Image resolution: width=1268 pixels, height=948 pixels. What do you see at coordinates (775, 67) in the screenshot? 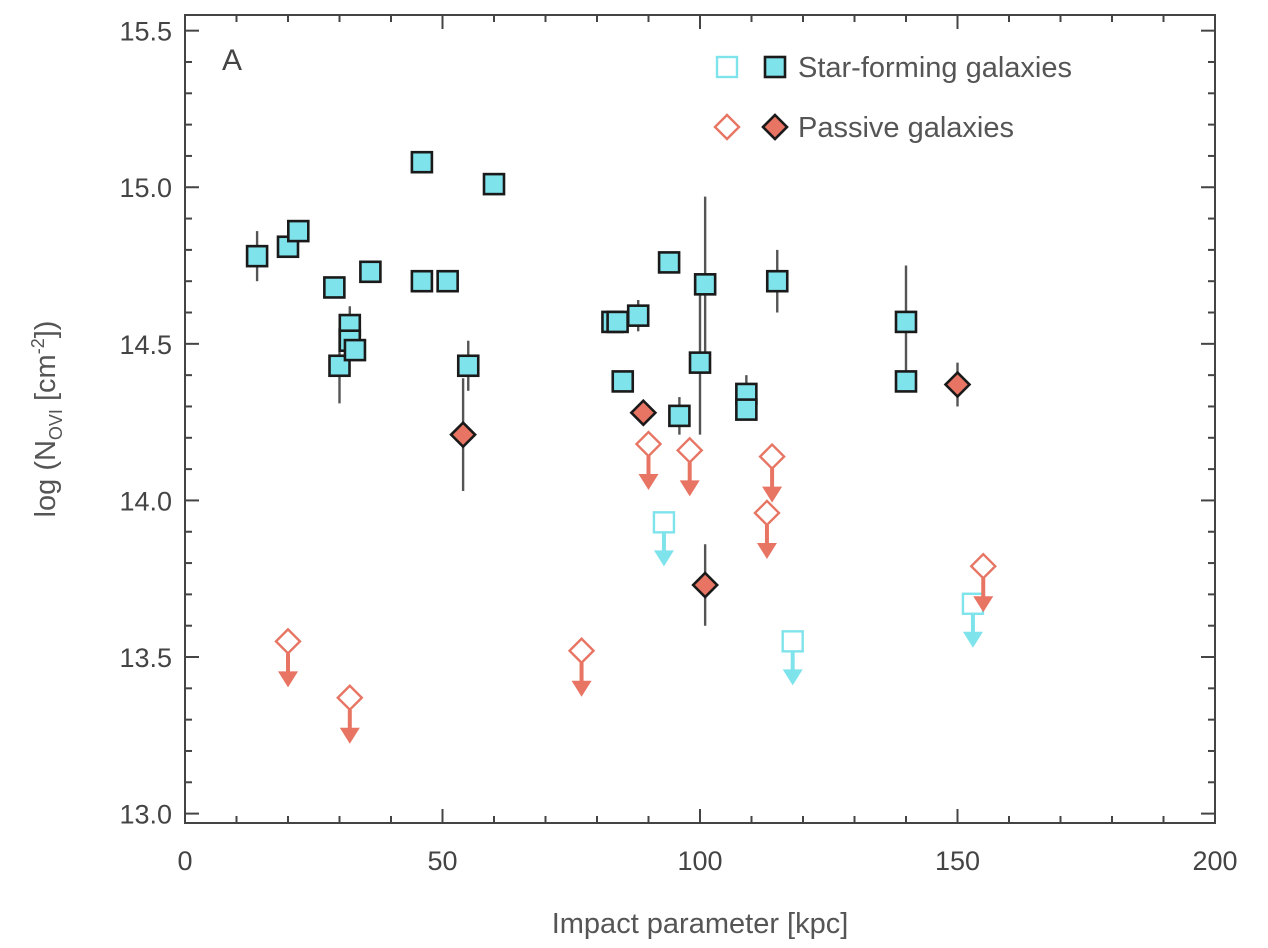
I see `legend-filled-square-marker` at bounding box center [775, 67].